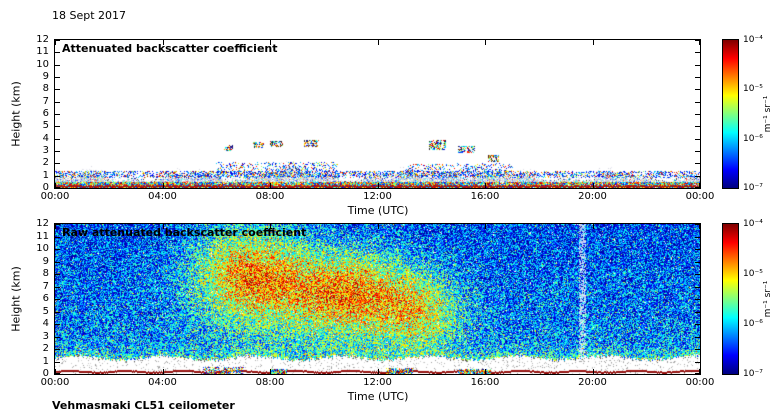  What do you see at coordinates (42, 223) in the screenshot?
I see `y-tick-label: 12` at bounding box center [42, 223].